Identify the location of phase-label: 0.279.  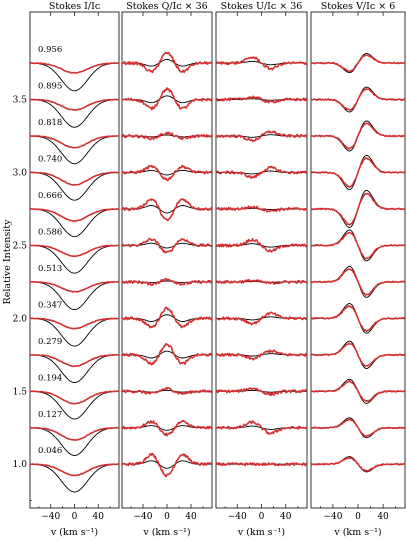
(50, 342).